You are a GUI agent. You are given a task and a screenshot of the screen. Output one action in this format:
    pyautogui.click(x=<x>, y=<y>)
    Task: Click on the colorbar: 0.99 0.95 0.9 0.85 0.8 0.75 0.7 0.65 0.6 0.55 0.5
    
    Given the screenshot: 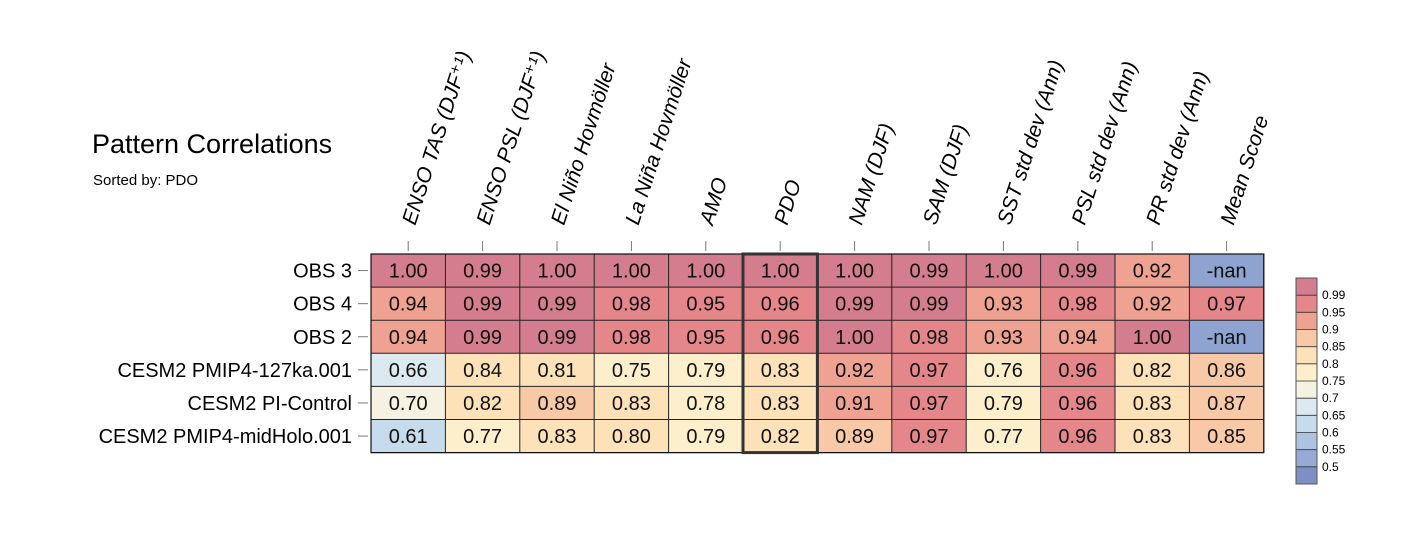 What is the action you would take?
    pyautogui.click(x=1320, y=381)
    